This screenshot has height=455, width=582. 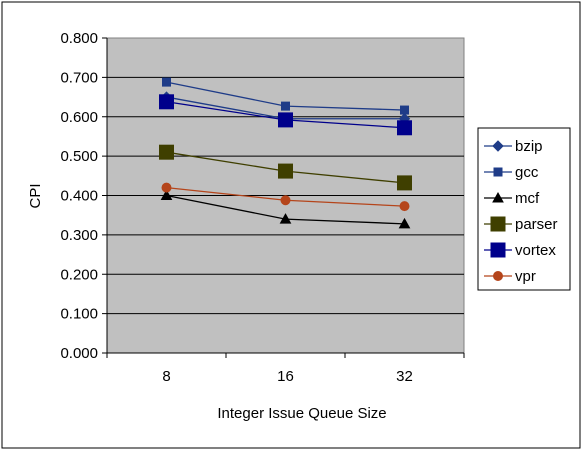 I want to click on y-tick-label: 0.100, so click(x=79, y=314).